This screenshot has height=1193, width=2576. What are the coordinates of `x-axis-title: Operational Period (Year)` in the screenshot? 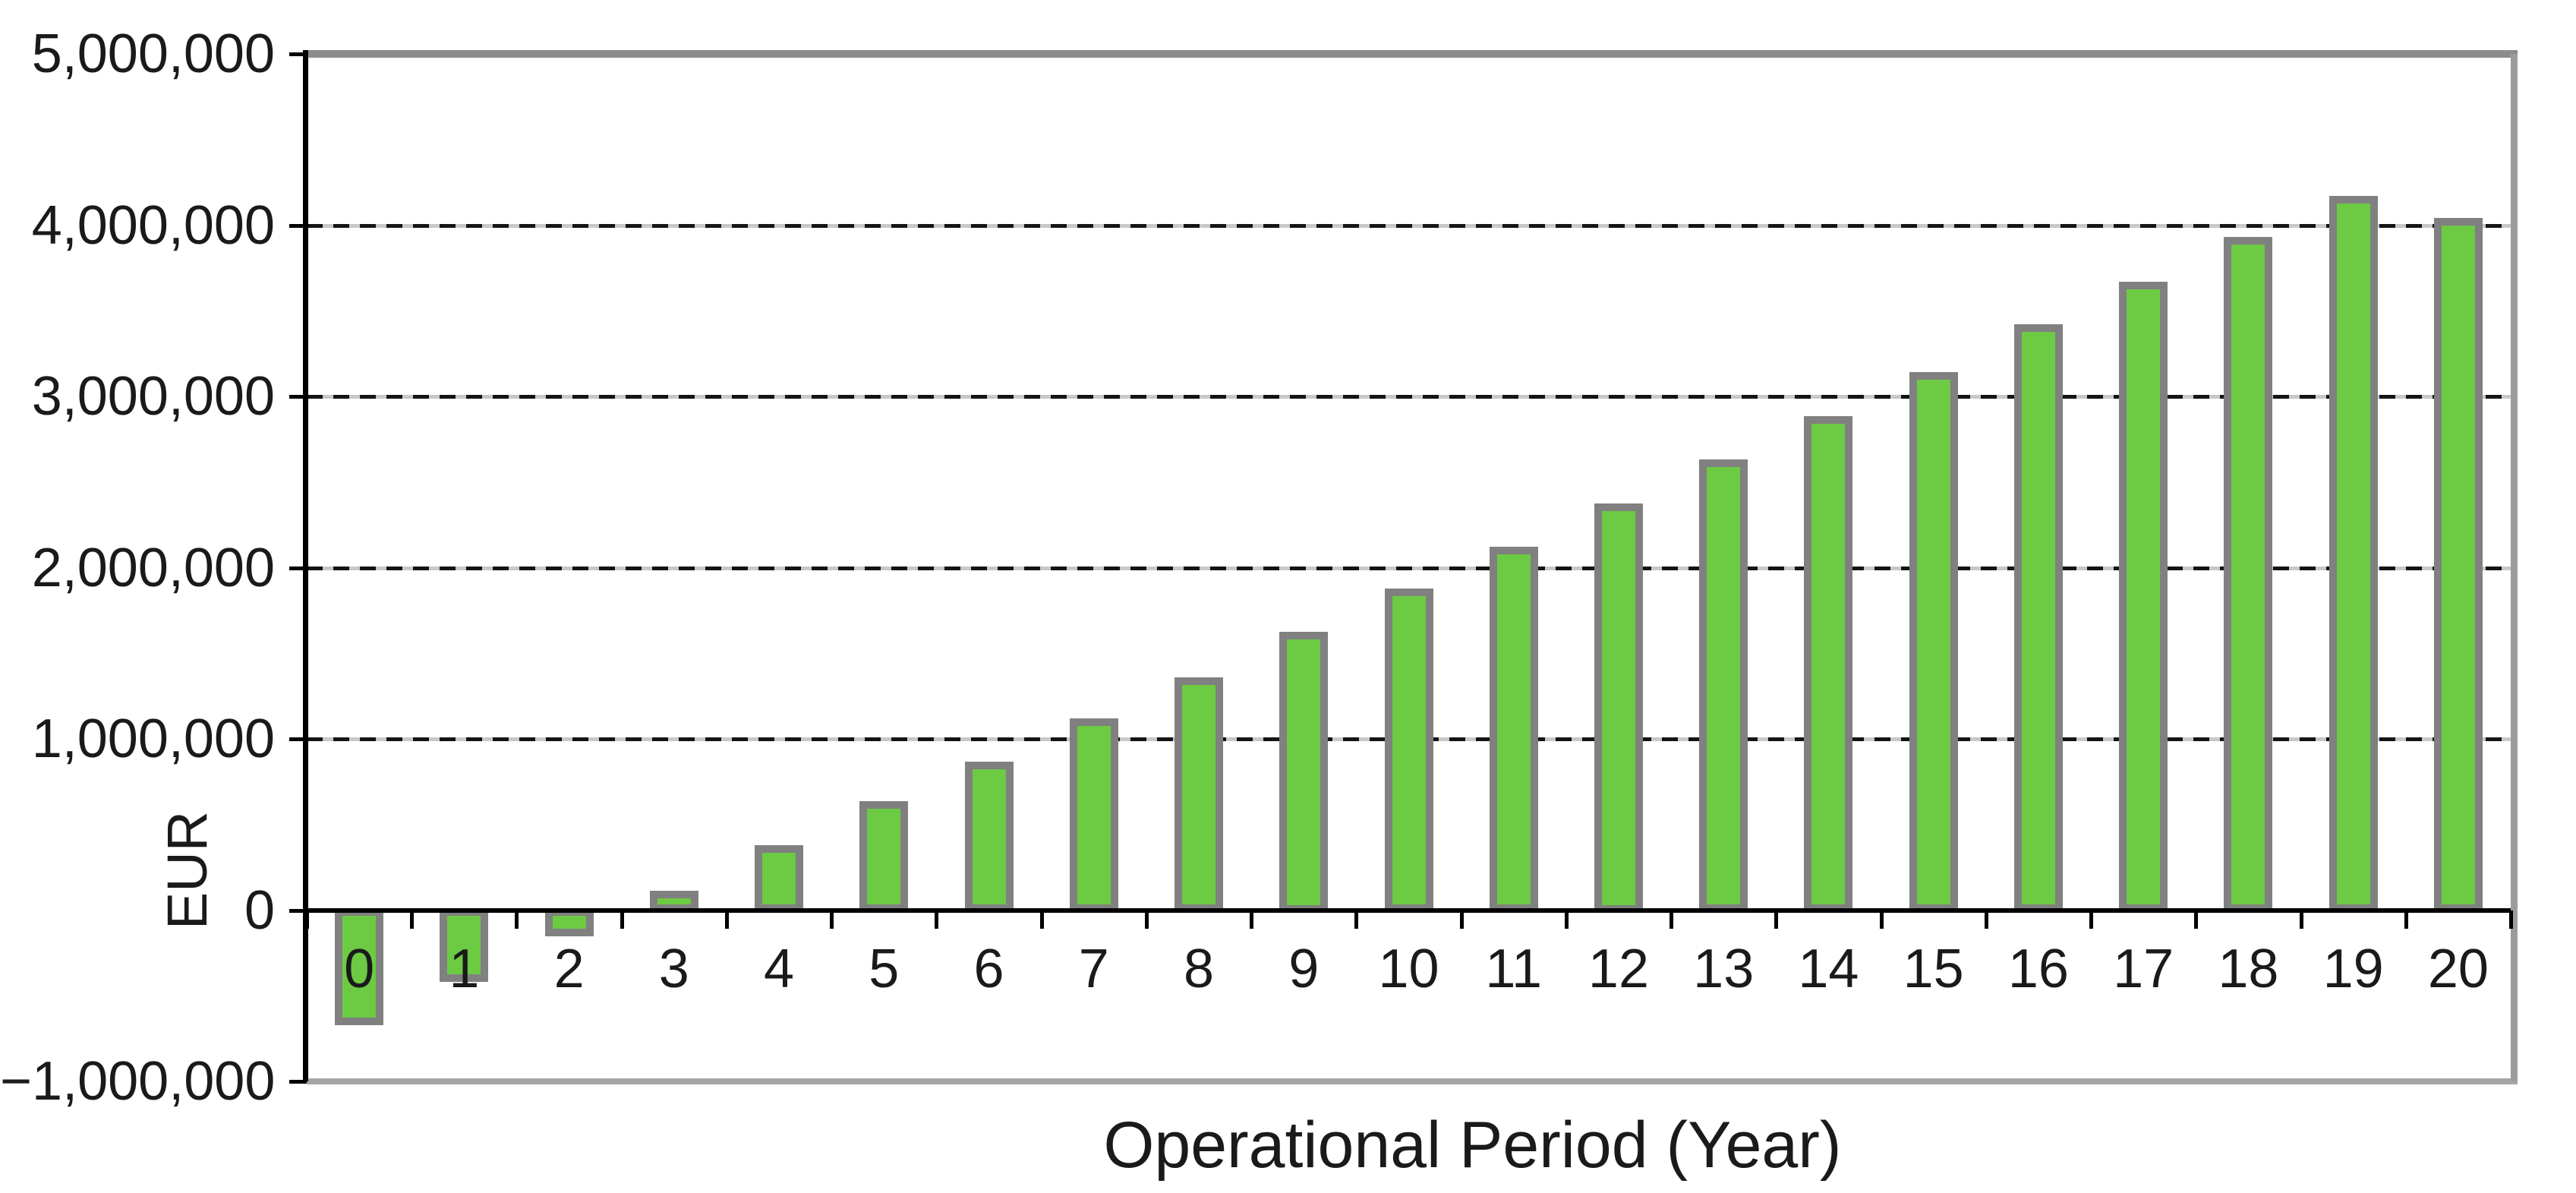 It's located at (1472, 1145).